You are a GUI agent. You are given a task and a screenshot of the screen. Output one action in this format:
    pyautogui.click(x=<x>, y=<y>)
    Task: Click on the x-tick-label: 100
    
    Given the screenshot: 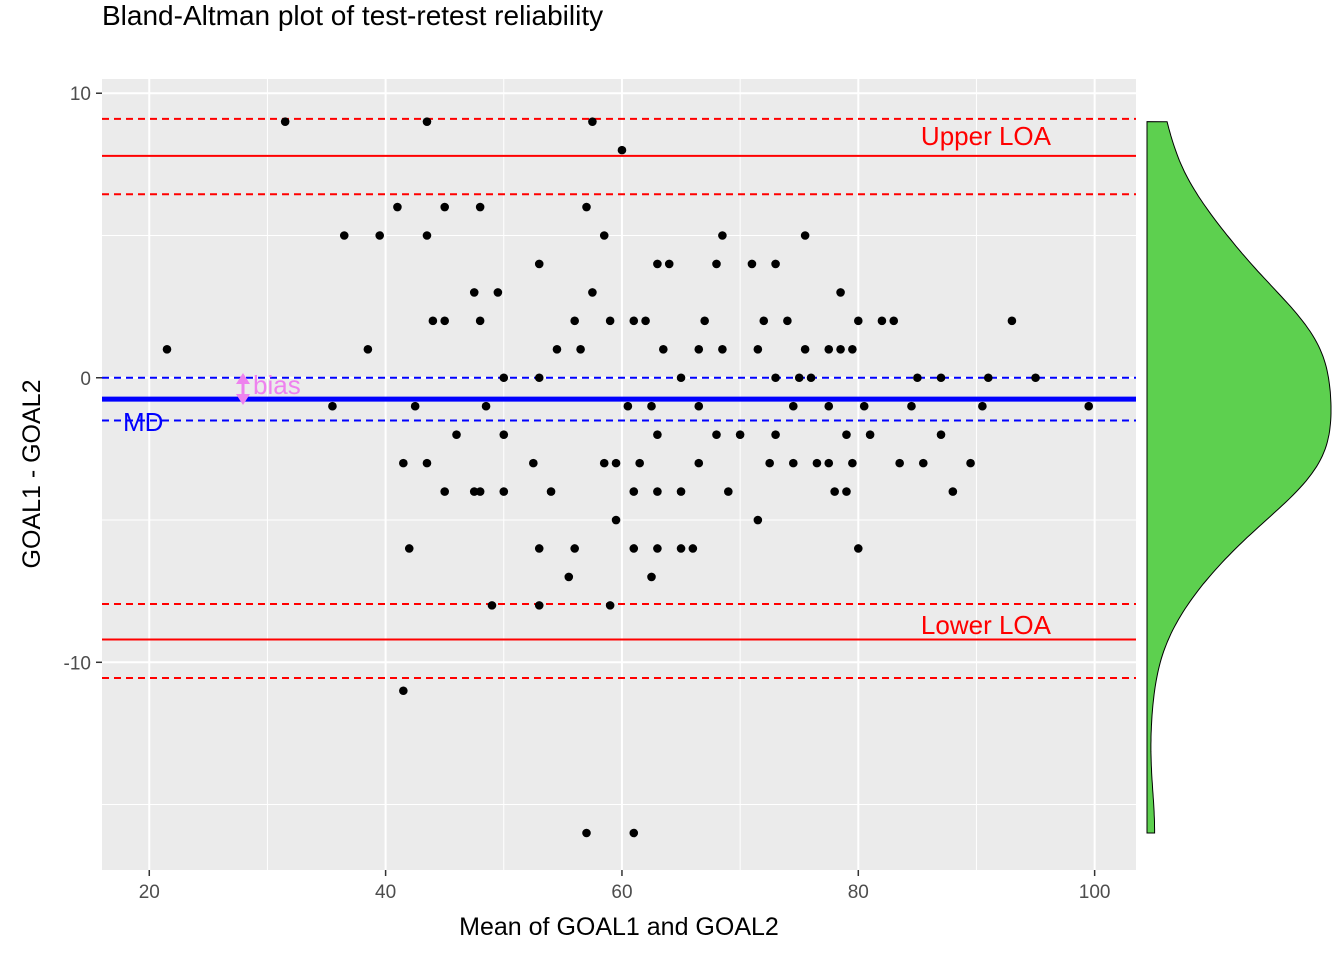 What is the action you would take?
    pyautogui.click(x=1095, y=892)
    